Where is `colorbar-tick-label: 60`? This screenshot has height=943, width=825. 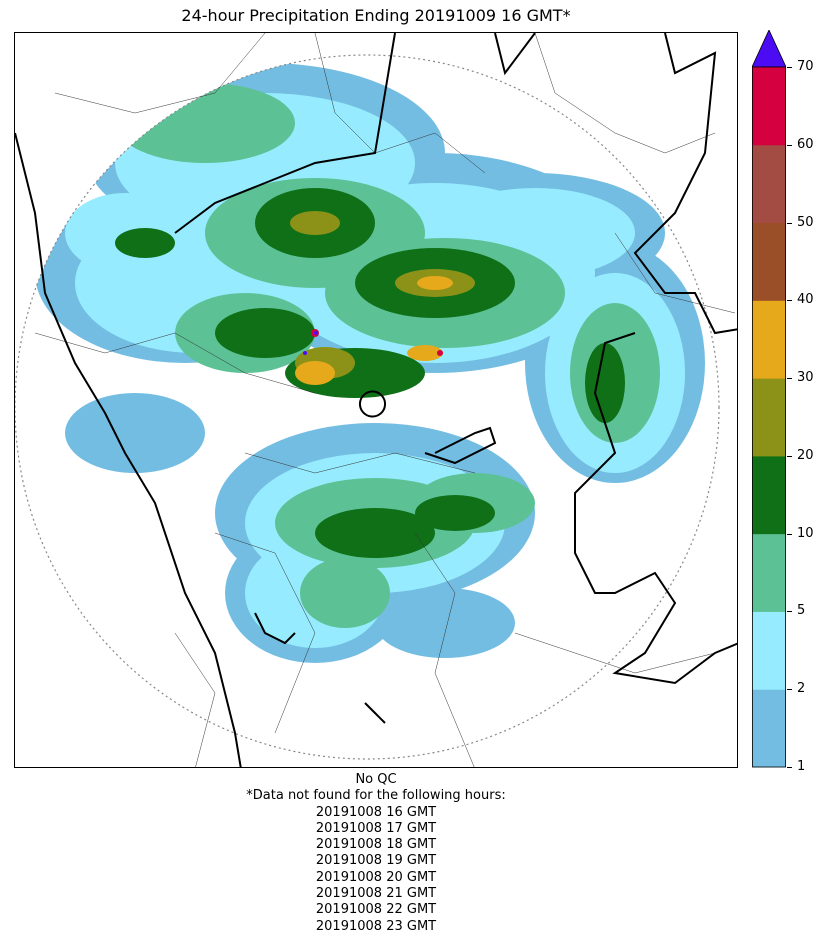 colorbar-tick-label: 60 is located at coordinates (805, 144).